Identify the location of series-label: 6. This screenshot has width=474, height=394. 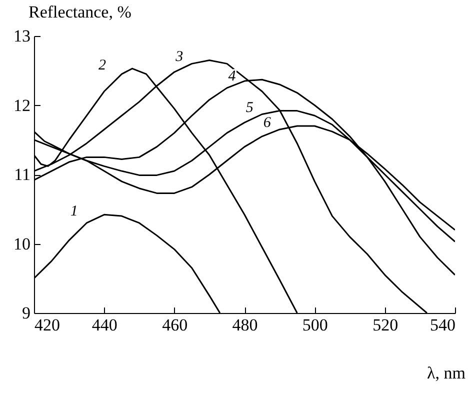
(267, 123).